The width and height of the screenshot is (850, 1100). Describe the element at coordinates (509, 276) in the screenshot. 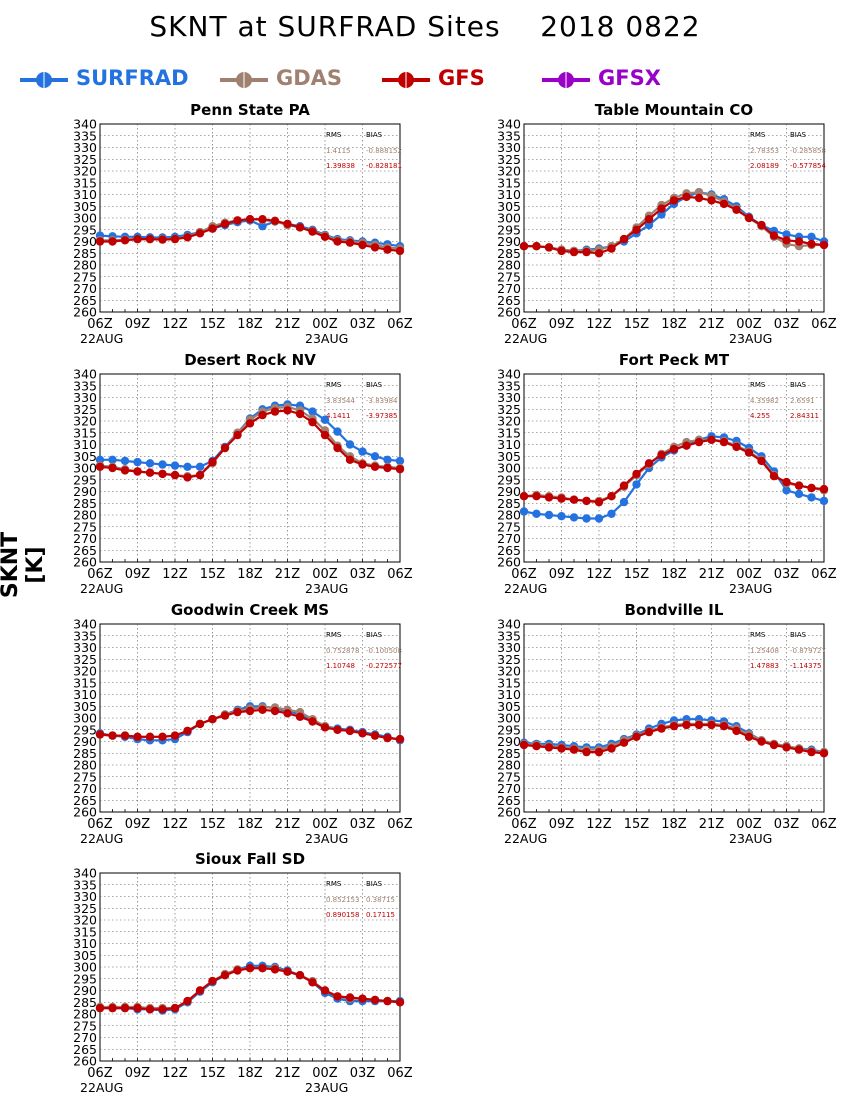

I see `y-tick-label: 275` at that location.